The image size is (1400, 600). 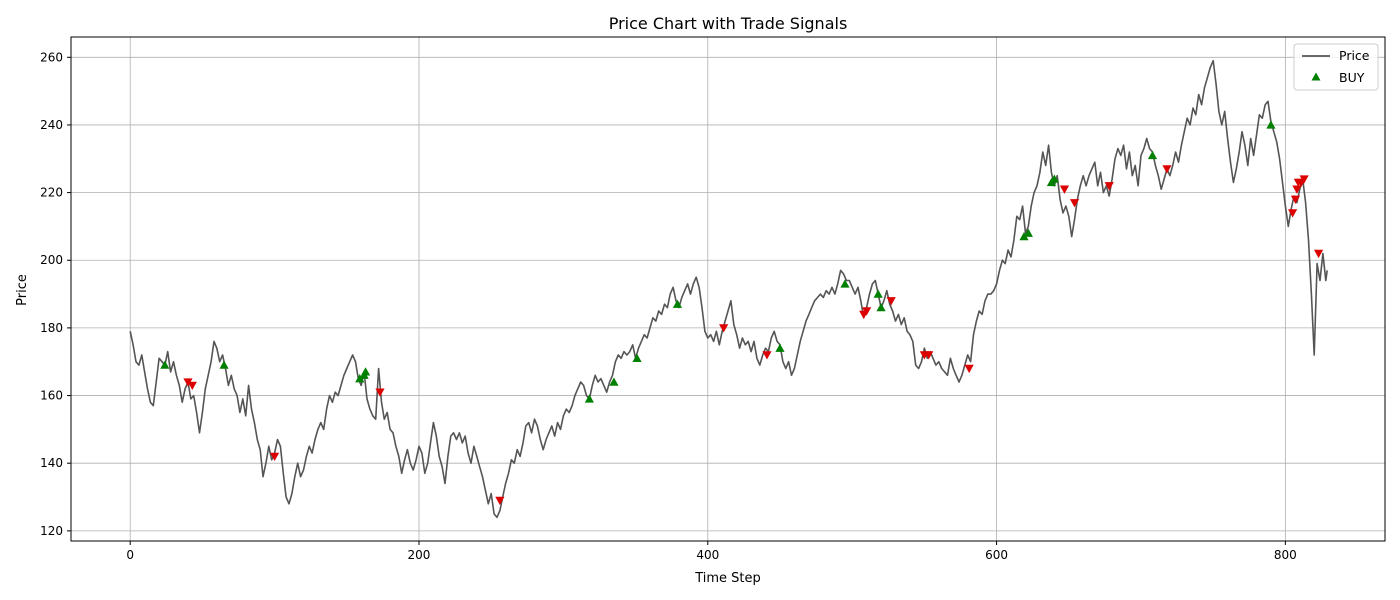 What do you see at coordinates (51, 328) in the screenshot?
I see `y-tick-label: 180` at bounding box center [51, 328].